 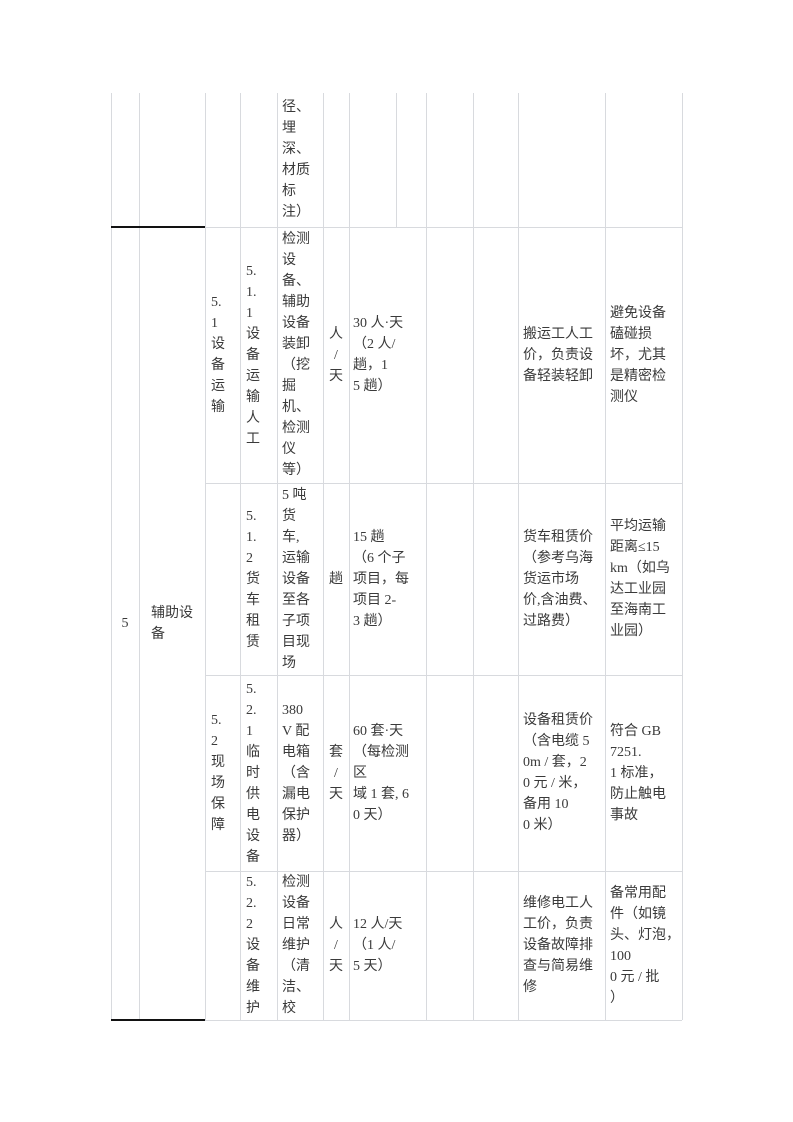 I want to click on sub-item-cell: 5. 2 现 场 保 障, so click(x=218, y=773).